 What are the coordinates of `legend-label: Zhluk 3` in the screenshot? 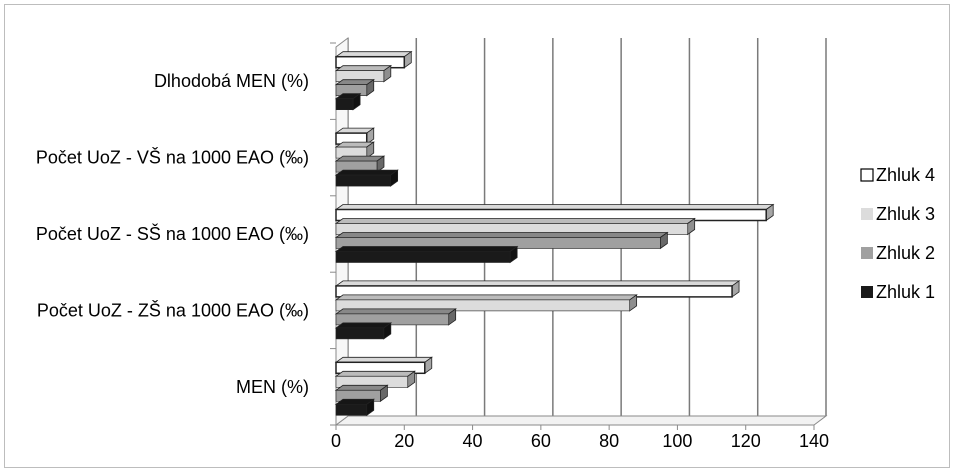 It's located at (905, 214).